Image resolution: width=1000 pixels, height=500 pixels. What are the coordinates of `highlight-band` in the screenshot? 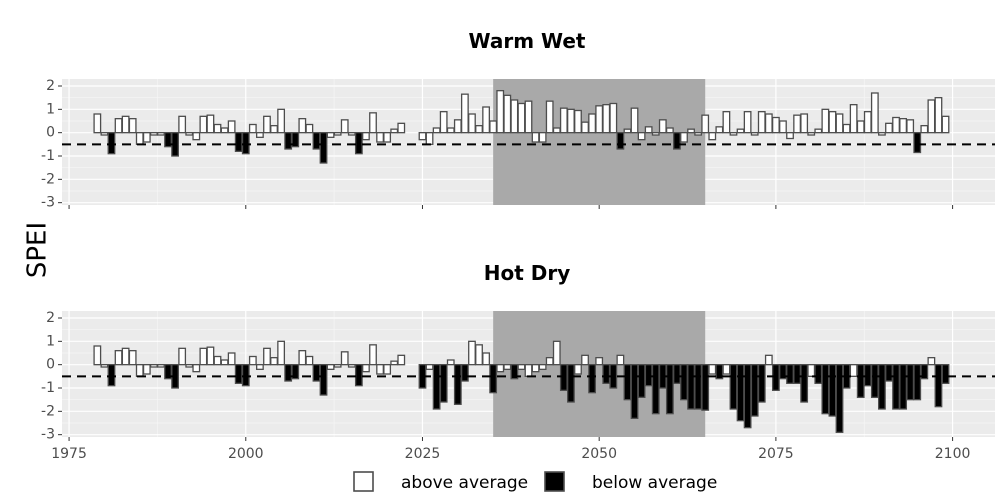 It's located at (599, 142).